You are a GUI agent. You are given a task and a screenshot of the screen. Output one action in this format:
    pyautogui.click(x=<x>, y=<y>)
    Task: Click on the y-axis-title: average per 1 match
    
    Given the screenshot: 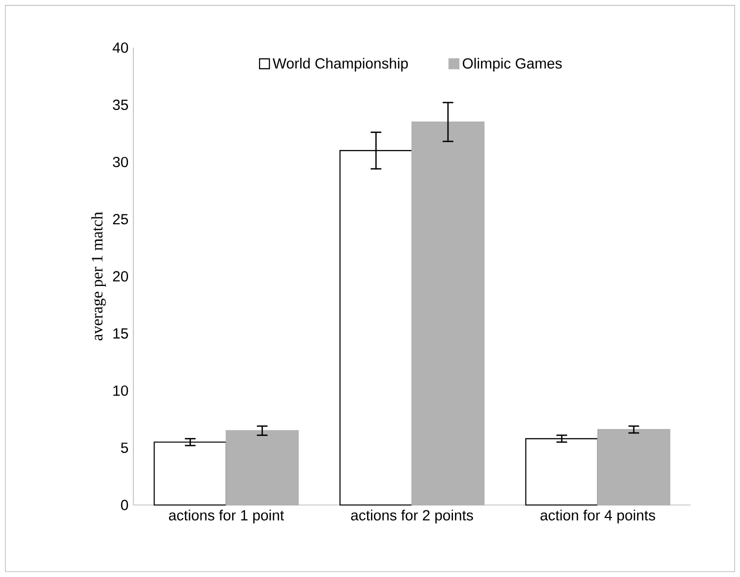 What is the action you would take?
    pyautogui.click(x=98, y=276)
    